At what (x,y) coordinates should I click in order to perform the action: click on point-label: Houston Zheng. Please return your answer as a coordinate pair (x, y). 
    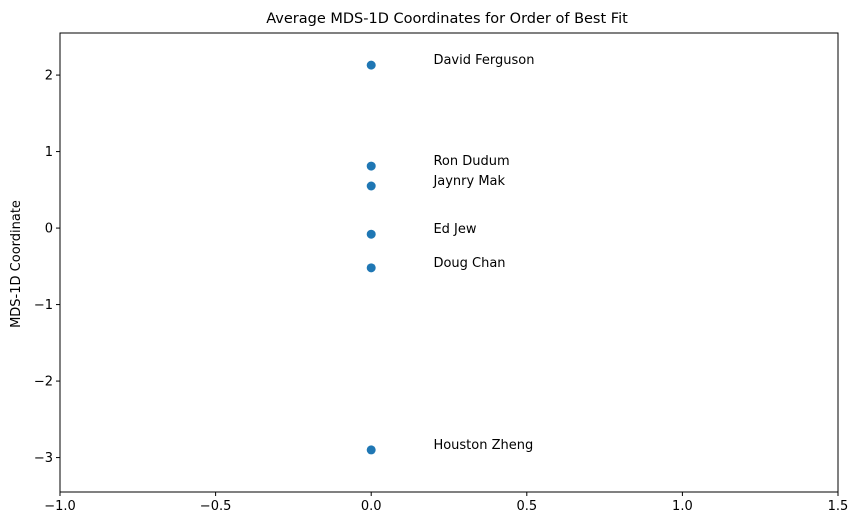
    Looking at the image, I should click on (483, 445).